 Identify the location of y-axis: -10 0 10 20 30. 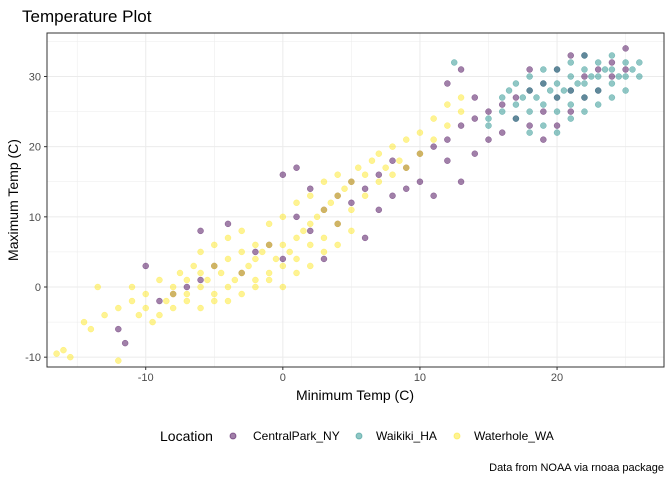
(36, 218).